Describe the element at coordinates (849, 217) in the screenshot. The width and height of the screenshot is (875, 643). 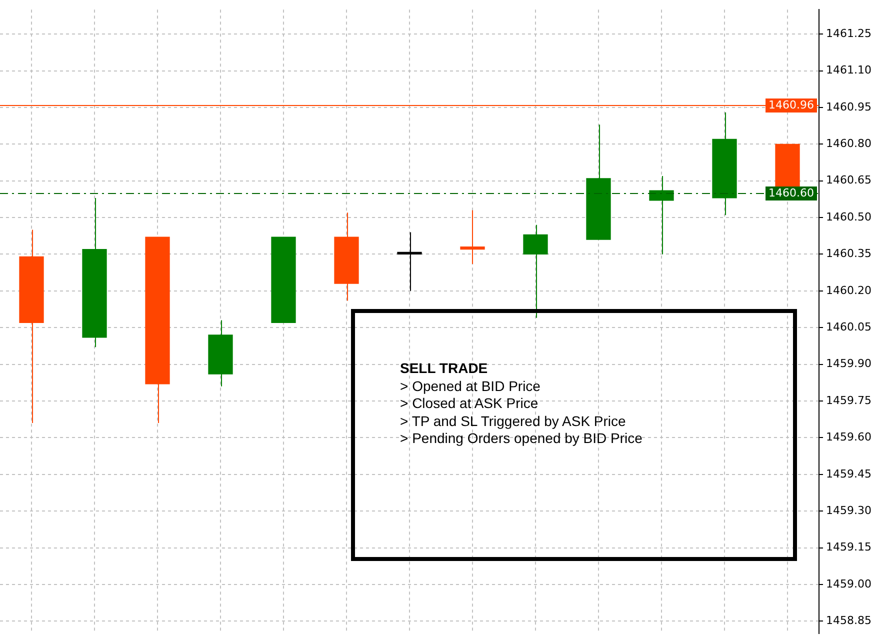
I see `y-tick-label: 1460.50` at that location.